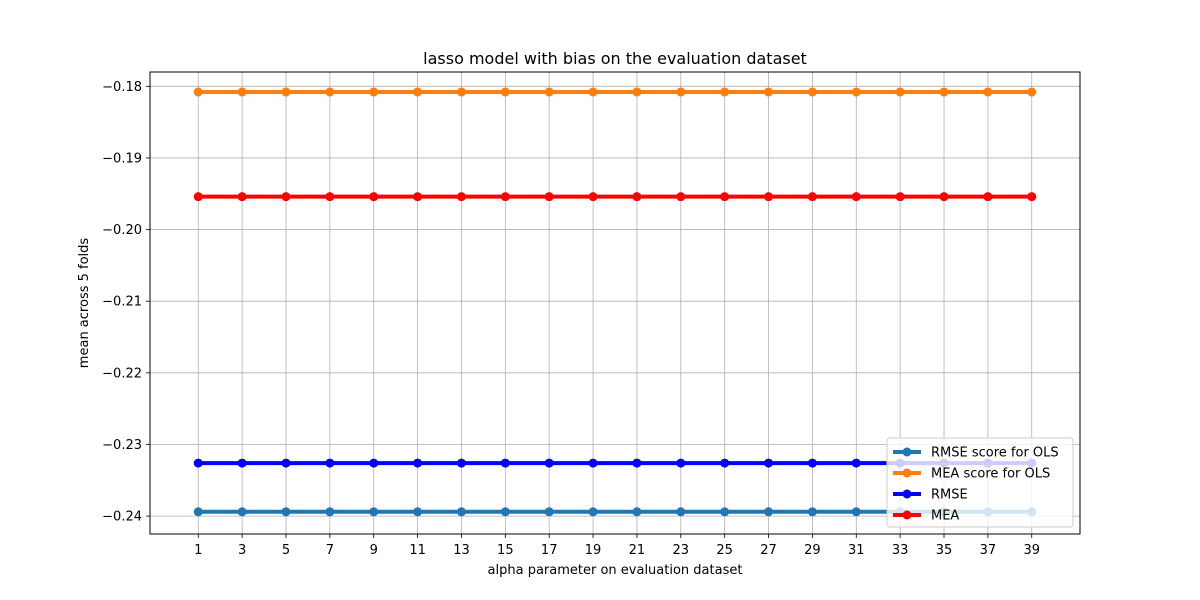 This screenshot has width=1200, height=600. What do you see at coordinates (812, 550) in the screenshot?
I see `x-tick-label: 29` at bounding box center [812, 550].